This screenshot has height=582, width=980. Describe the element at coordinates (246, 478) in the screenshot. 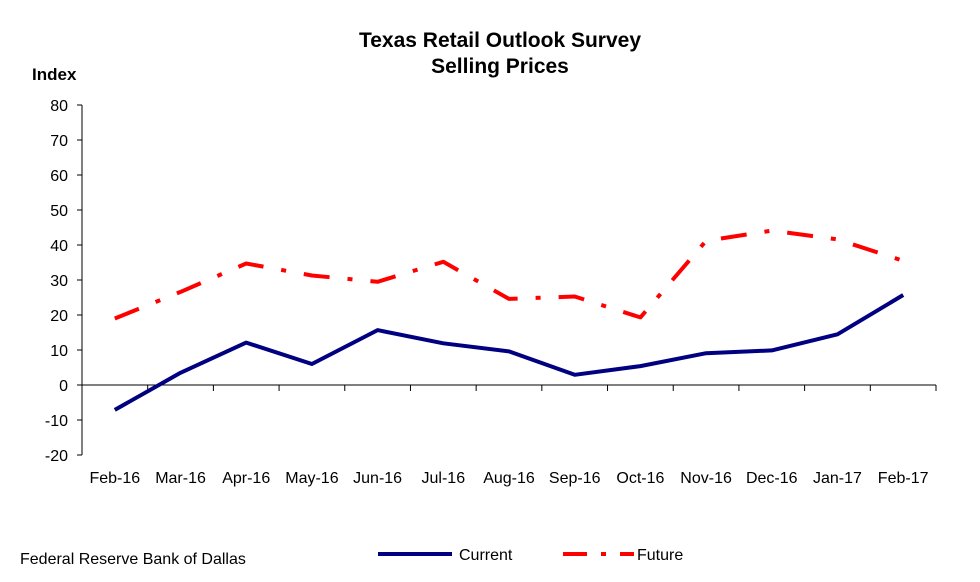

I see `x-tick-label: Apr-16` at that location.